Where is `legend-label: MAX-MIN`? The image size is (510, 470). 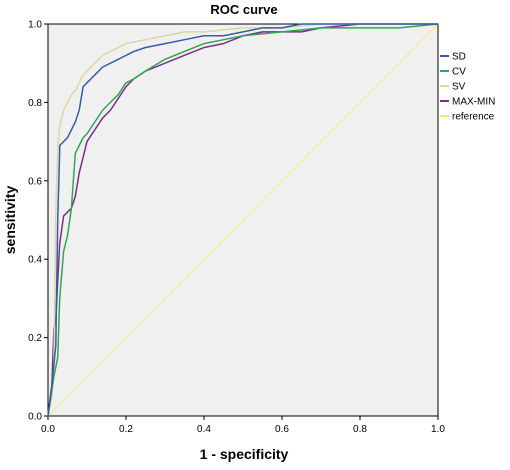 legend-label: MAX-MIN is located at coordinates (473, 102).